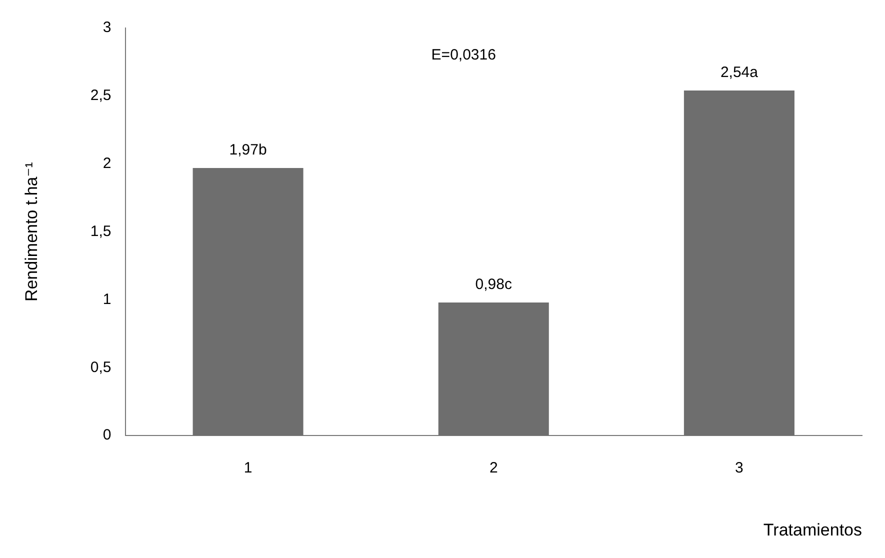 The image size is (885, 558). Describe the element at coordinates (101, 367) in the screenshot. I see `y-tick-label: 0,5` at that location.